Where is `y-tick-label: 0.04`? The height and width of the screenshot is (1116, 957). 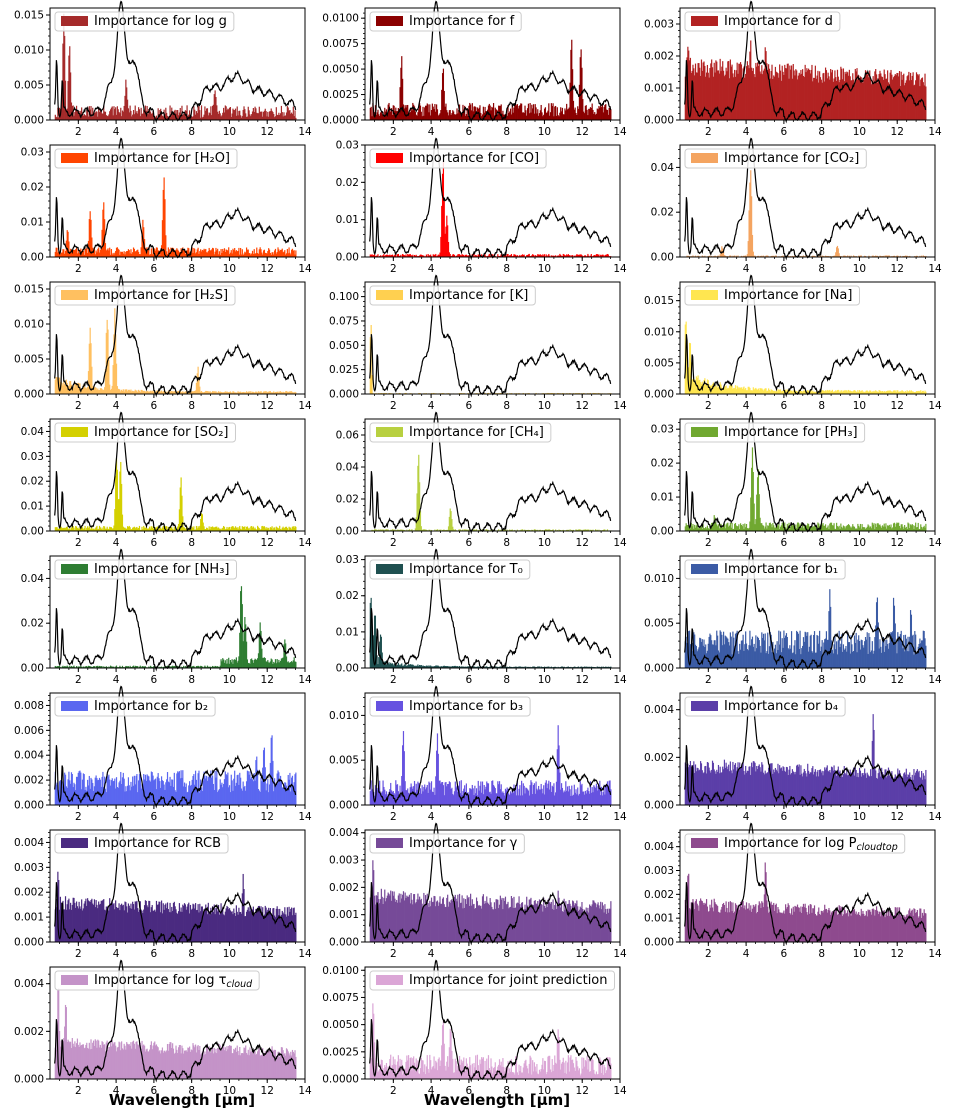 y-tick-label: 0.04 is located at coordinates (33, 432).